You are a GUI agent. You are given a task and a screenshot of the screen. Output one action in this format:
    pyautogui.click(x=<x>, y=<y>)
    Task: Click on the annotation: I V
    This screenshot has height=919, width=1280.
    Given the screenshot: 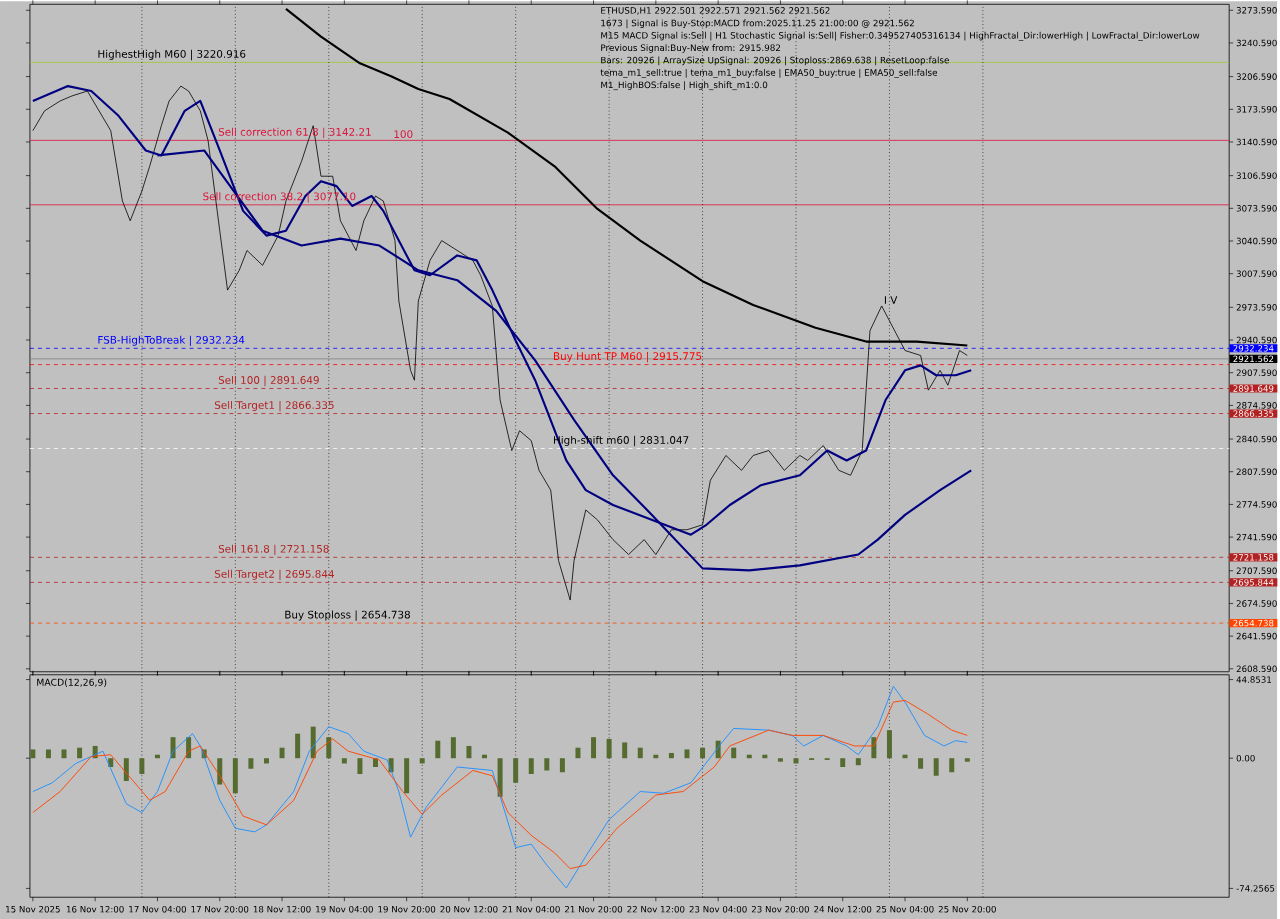 What is the action you would take?
    pyautogui.click(x=891, y=300)
    